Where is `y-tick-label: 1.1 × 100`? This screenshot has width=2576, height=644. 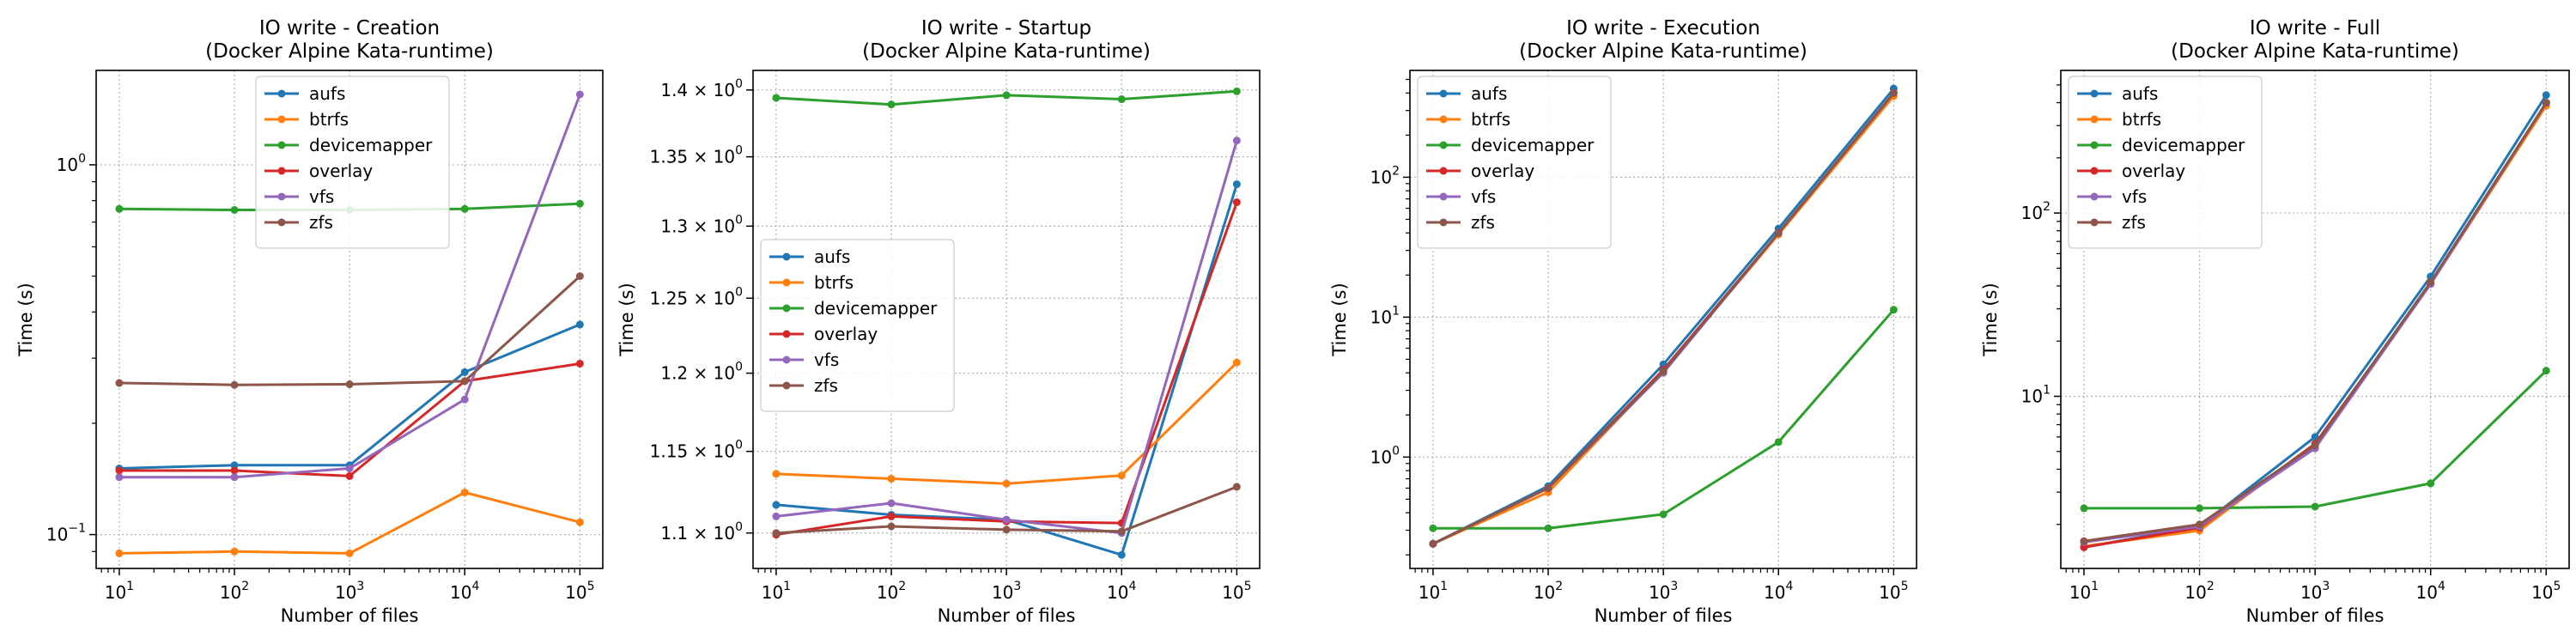 y-tick-label: 1.1 × 100 is located at coordinates (702, 532).